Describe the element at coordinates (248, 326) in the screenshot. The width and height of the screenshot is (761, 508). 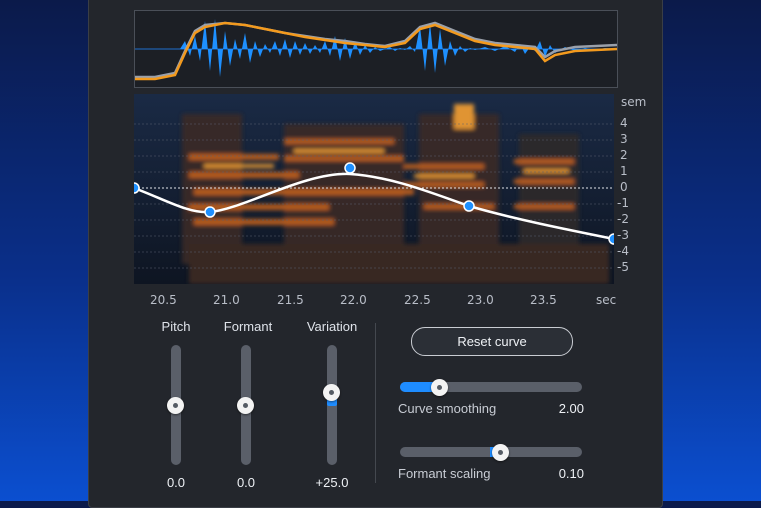
I see `formant-label: Formant` at that location.